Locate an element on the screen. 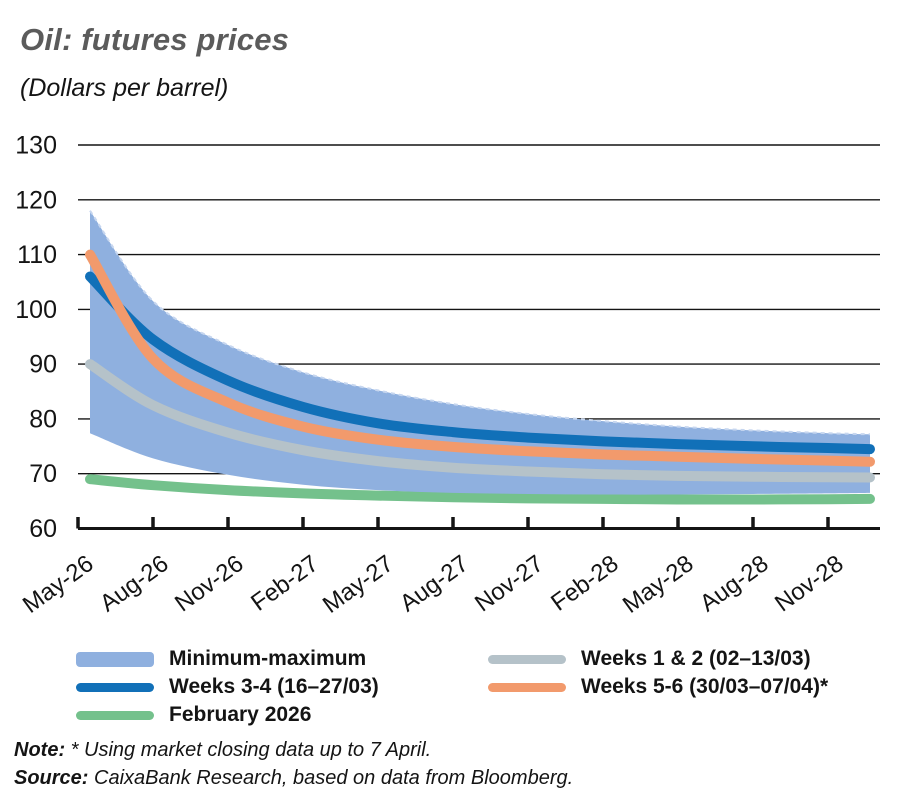 The height and width of the screenshot is (807, 900). legend-label-weeks34: Weeks 3-4 (16–27/03) is located at coordinates (274, 686).